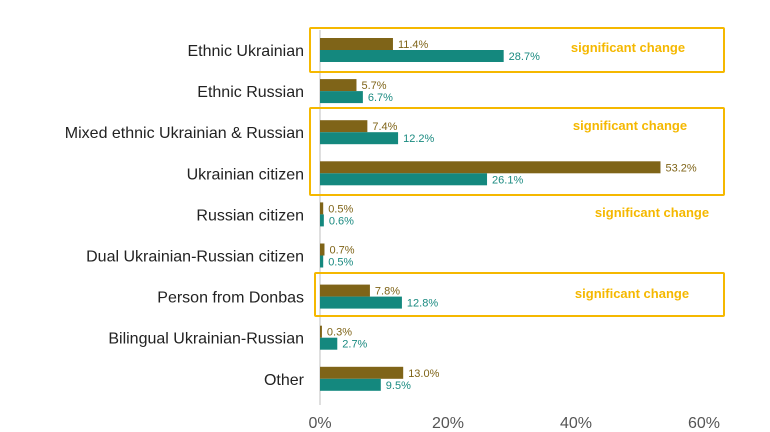  I want to click on category-label: Russian citizen, so click(250, 215).